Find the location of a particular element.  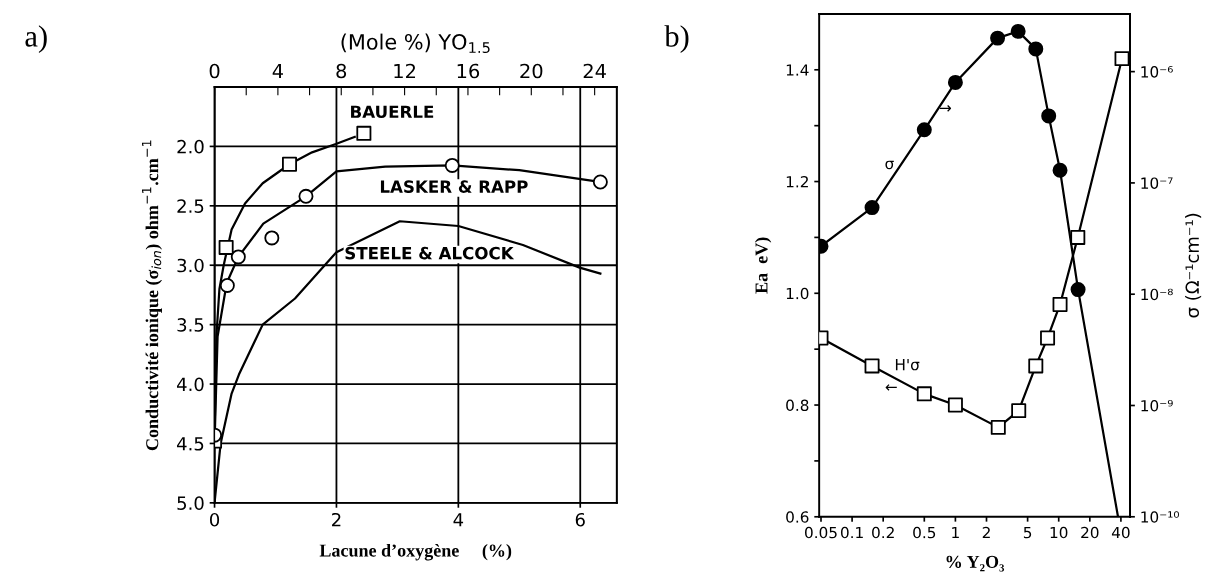

y-axis-title: σ (Ω⁻¹cm⁻¹) is located at coordinates (1193, 265).